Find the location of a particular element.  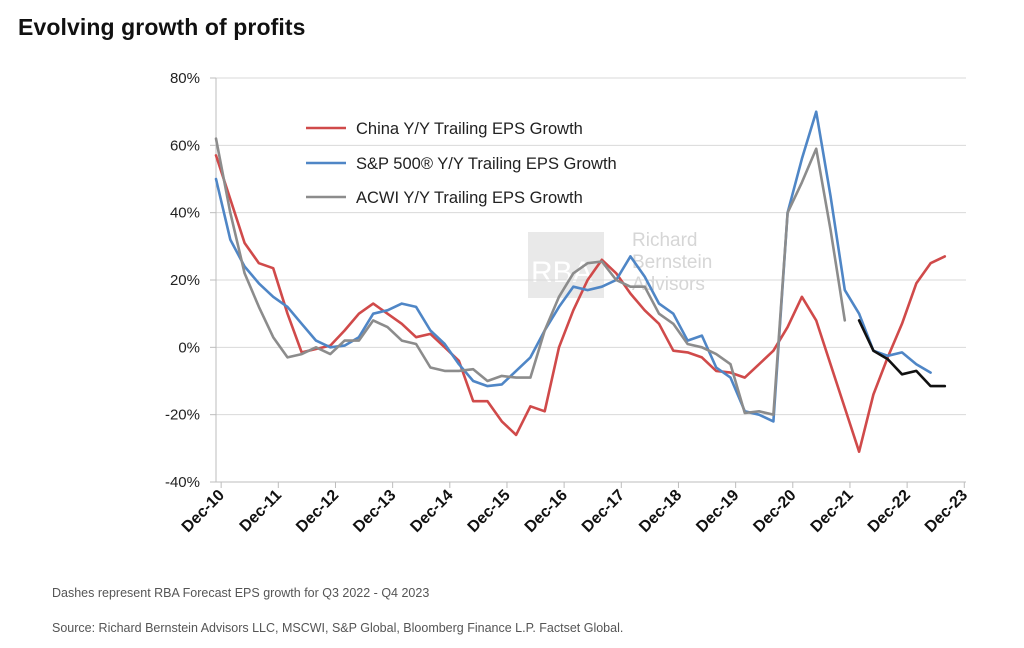

watermark-logo-text: RBA is located at coordinates (562, 272).